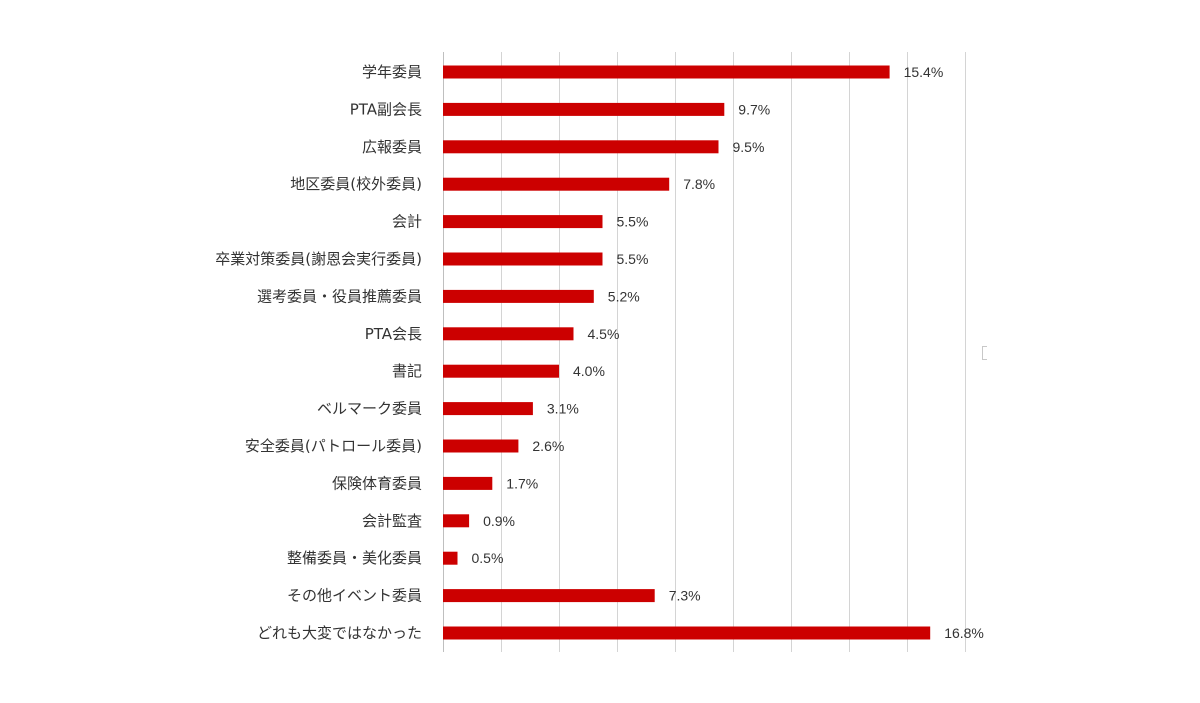 The width and height of the screenshot is (1200, 703). I want to click on category-label: 卒業対策委員(謝恩会実行委員), so click(318, 259).